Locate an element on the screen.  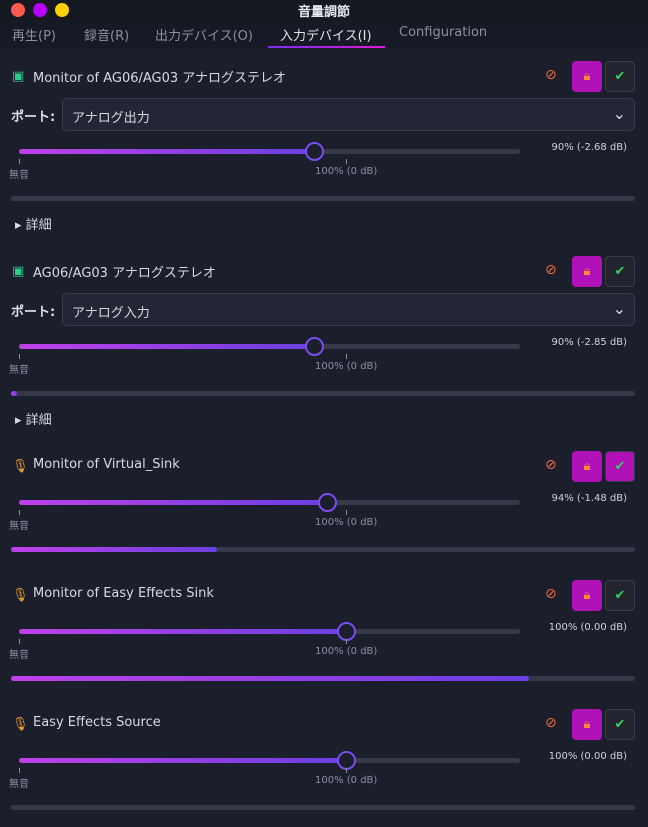
active-tab-indicator is located at coordinates (326, 47).